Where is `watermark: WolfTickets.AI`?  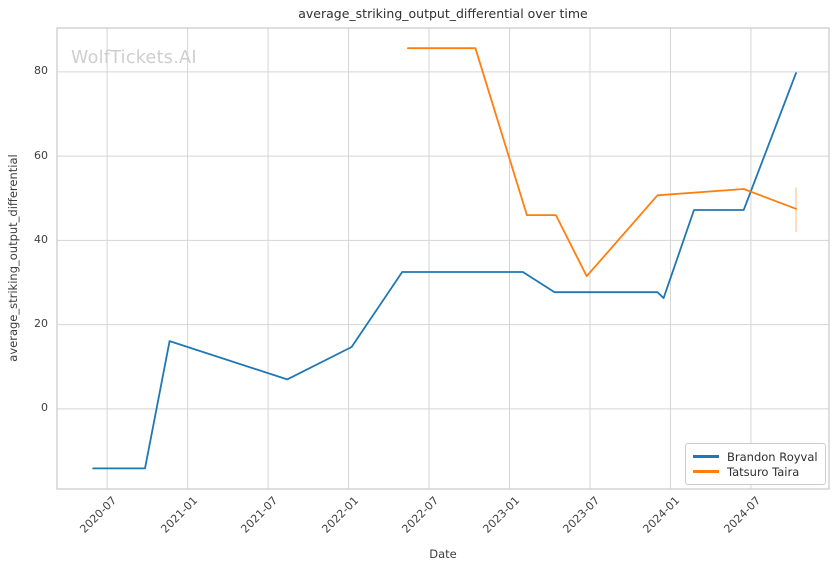
watermark: WolfTickets.AI is located at coordinates (134, 58).